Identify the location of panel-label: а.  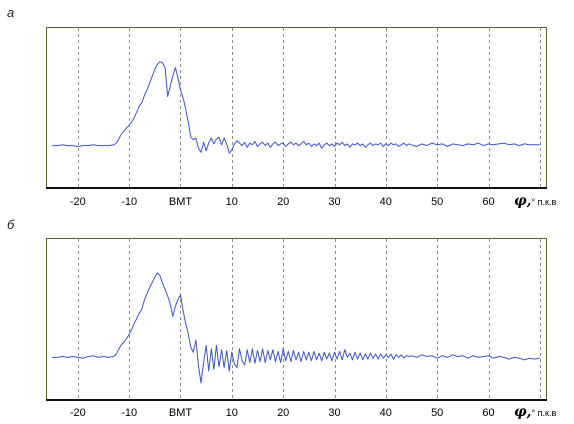
(10, 12).